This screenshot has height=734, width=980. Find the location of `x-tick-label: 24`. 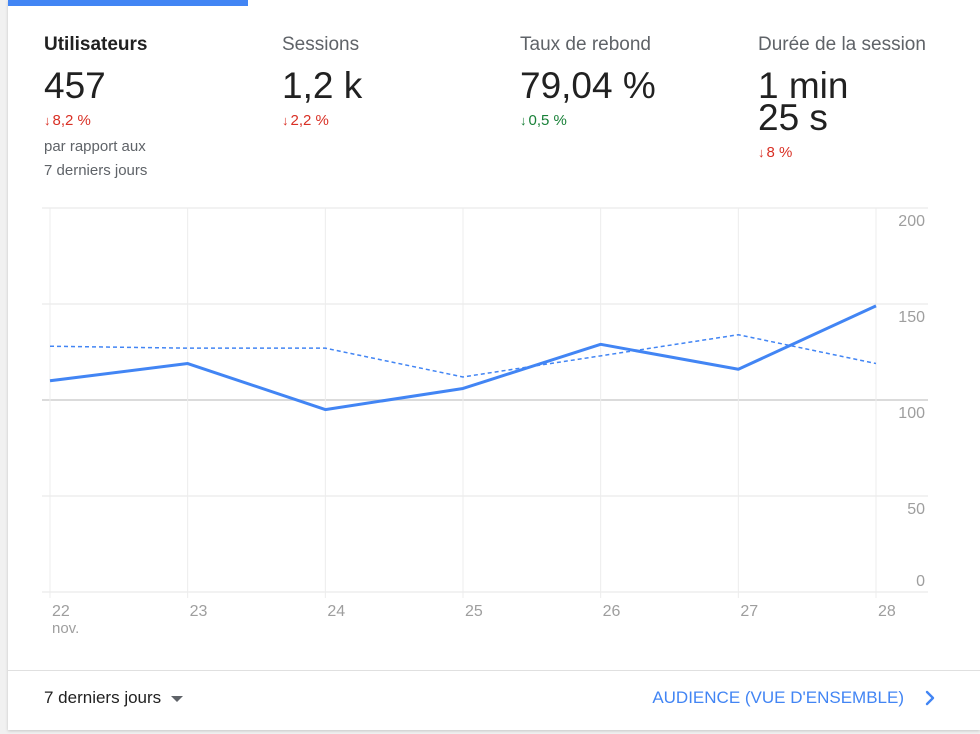

x-tick-label: 24 is located at coordinates (336, 611).